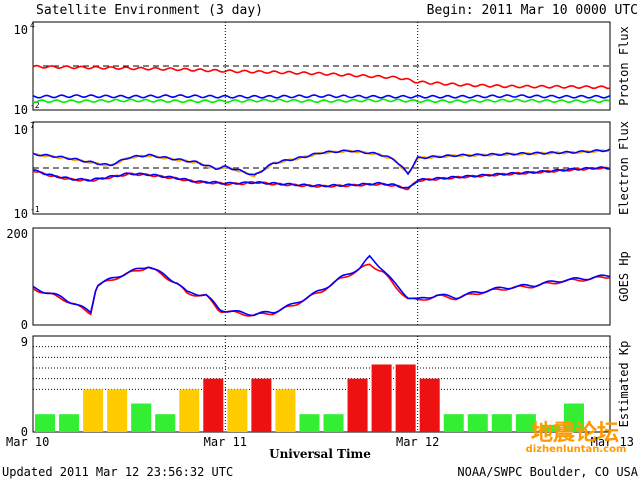 The width and height of the screenshot is (640, 480). Describe the element at coordinates (320, 442) in the screenshot. I see `x-axis: Mar 10 Mar 11 Mar 12 Mar 13` at that location.